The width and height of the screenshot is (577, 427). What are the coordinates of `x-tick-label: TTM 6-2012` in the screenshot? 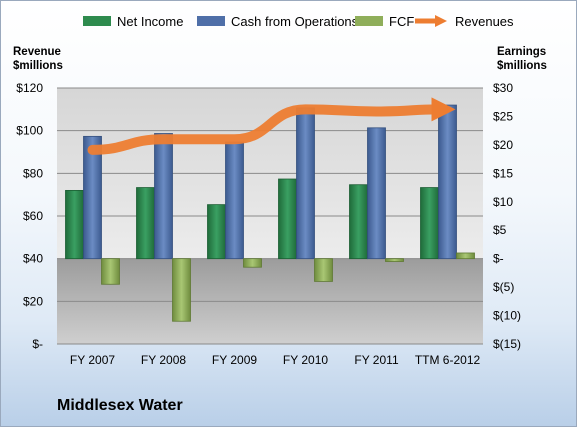 It's located at (448, 360).